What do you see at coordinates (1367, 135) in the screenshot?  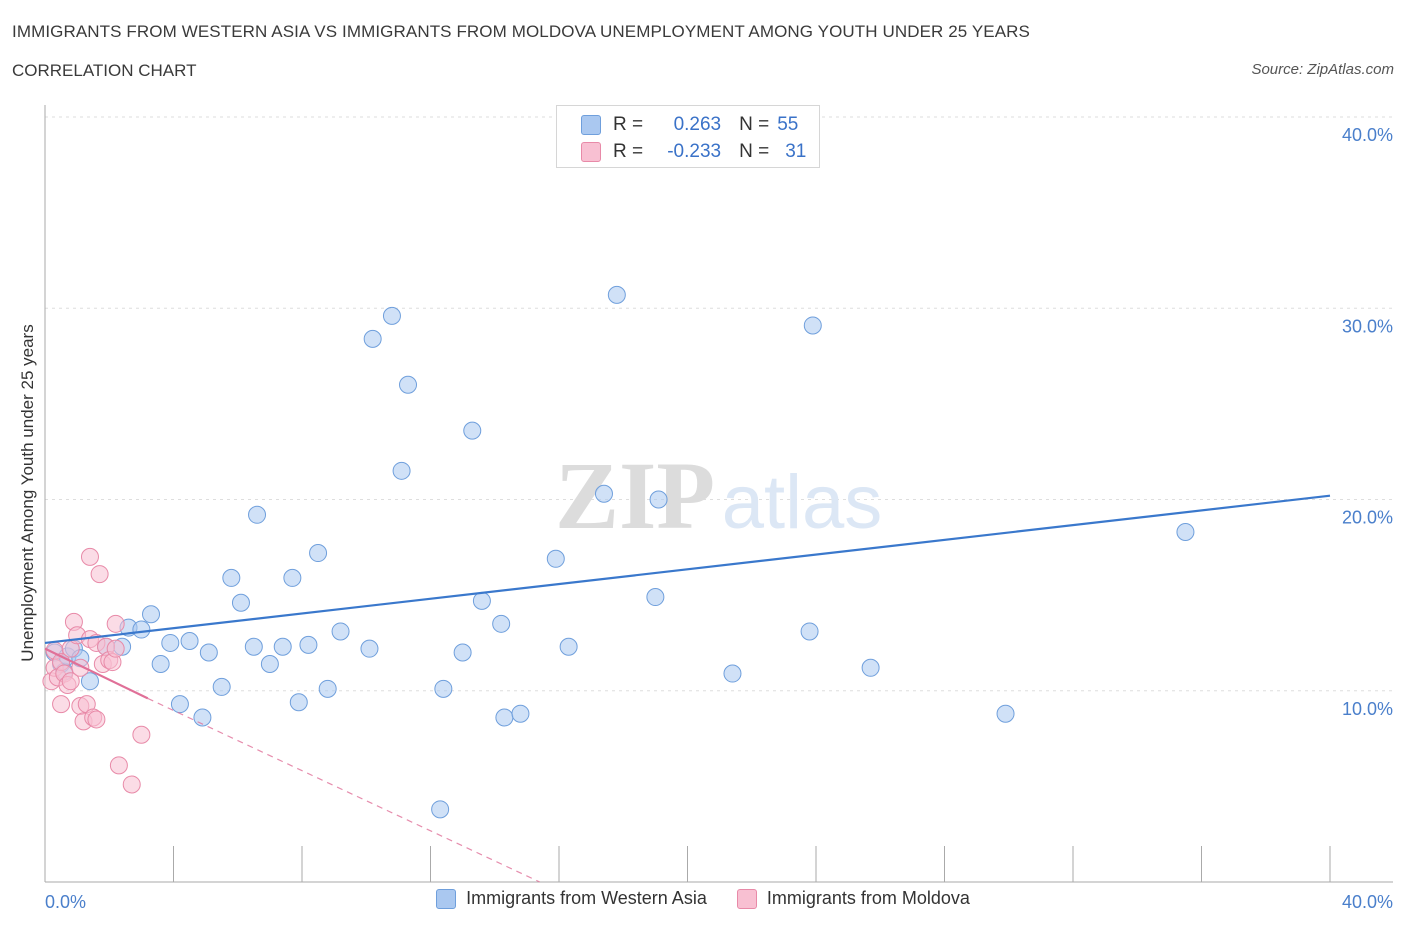 I see `y-tick-label: 40.0%` at bounding box center [1367, 135].